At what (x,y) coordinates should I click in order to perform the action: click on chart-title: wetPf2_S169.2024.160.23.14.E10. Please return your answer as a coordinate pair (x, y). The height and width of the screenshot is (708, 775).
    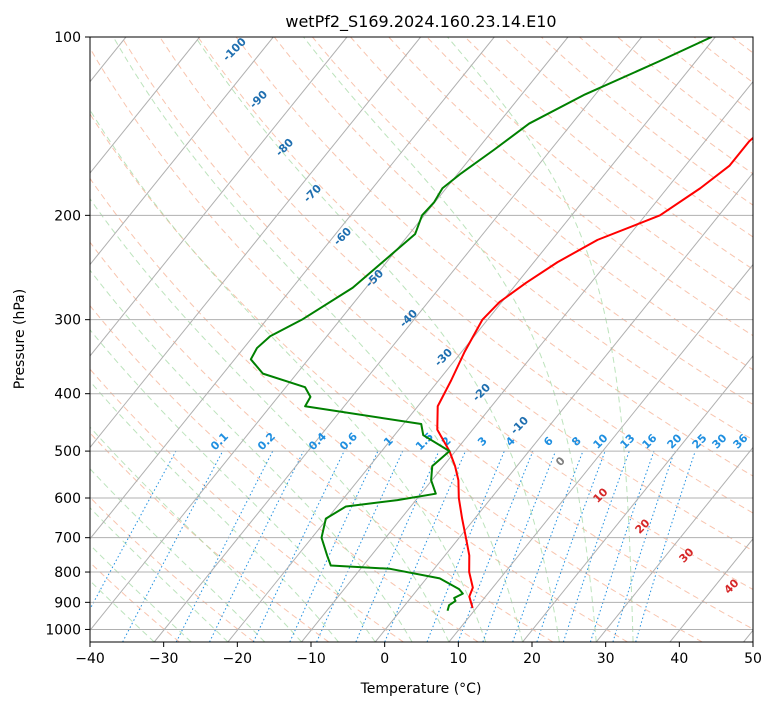
    Looking at the image, I should click on (420, 22).